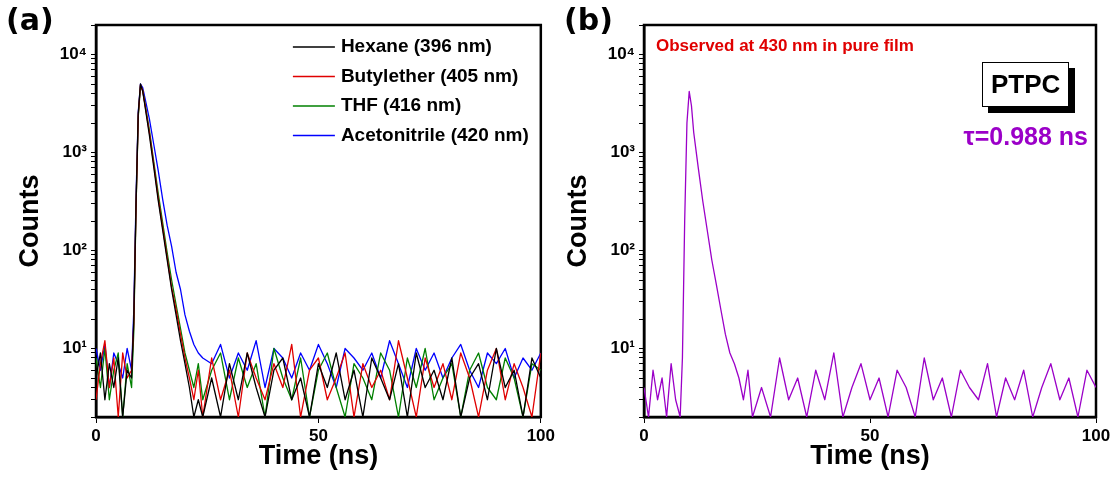 This screenshot has height=477, width=1116. Describe the element at coordinates (434, 134) in the screenshot. I see `legend-label: Acetonitrile (420 nm)` at that location.